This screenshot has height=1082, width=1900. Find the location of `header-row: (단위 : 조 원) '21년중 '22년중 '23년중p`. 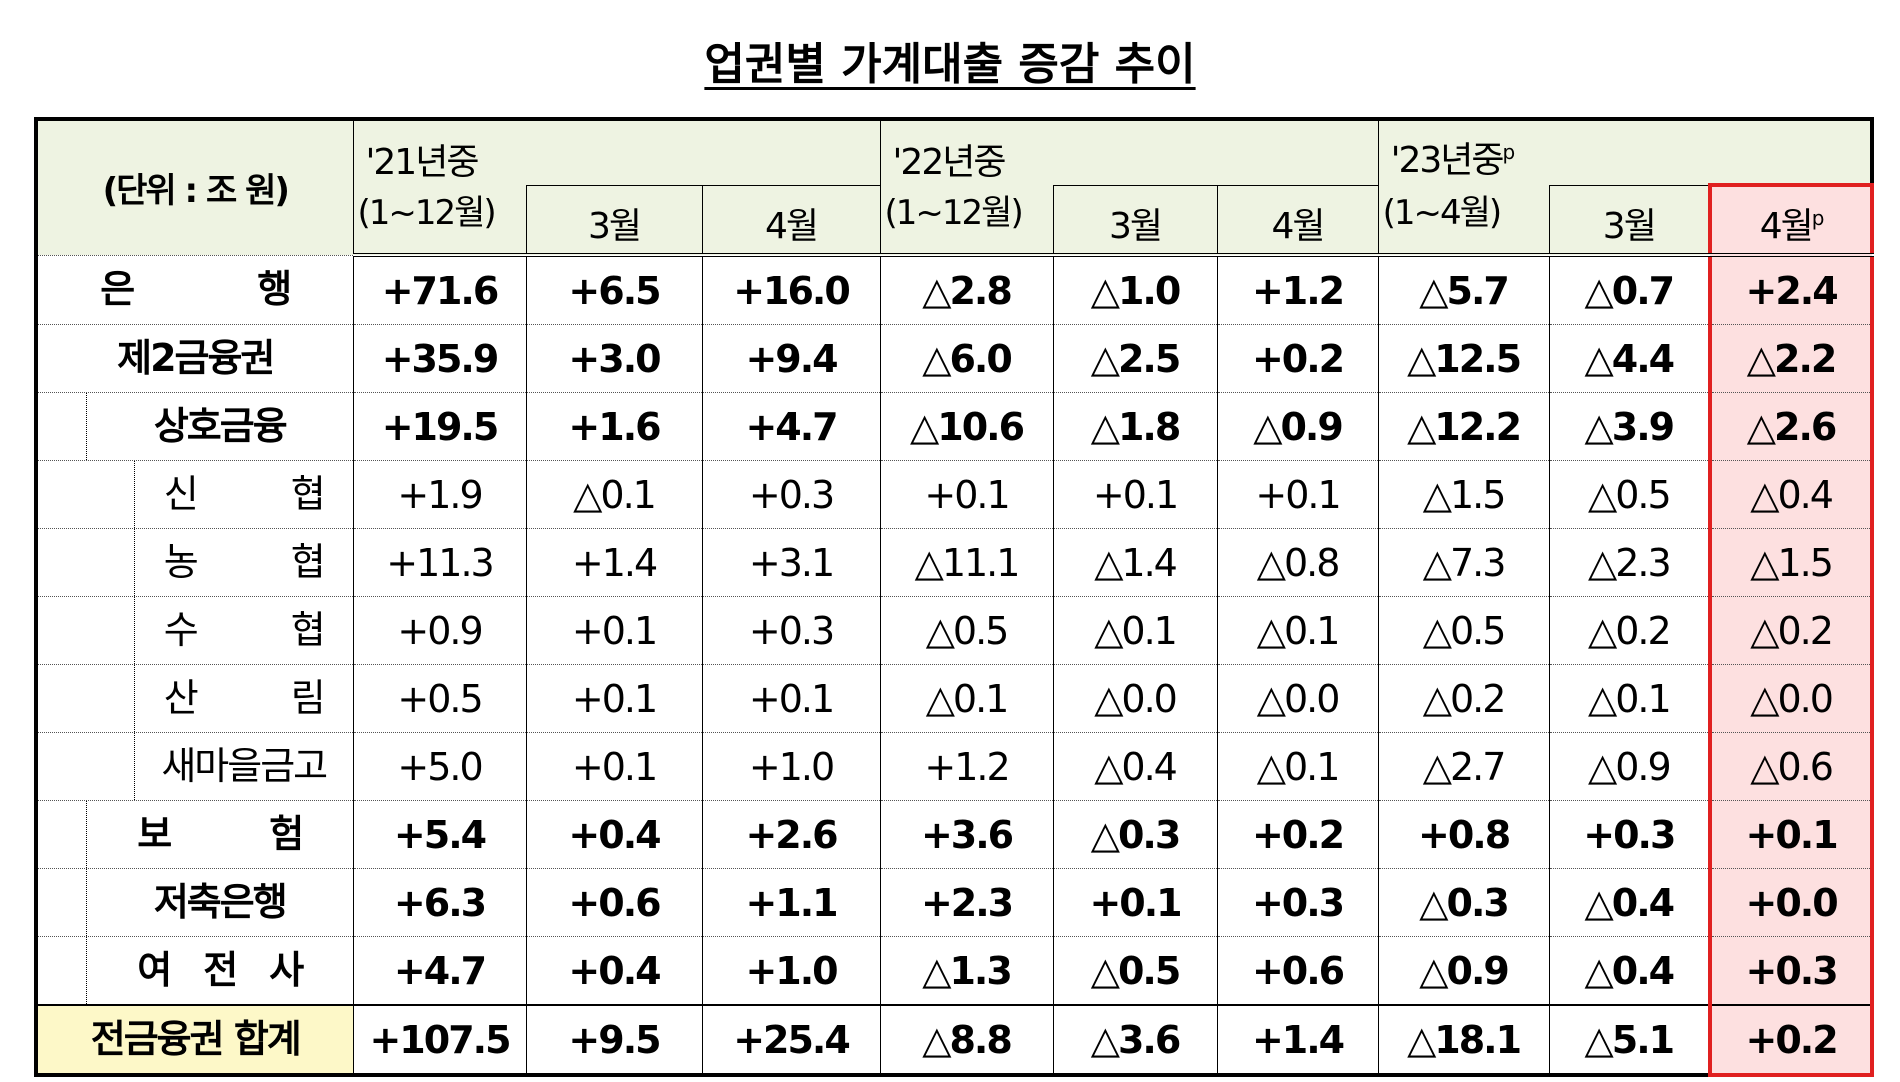

header-row: (단위 : 조 원) '21년중 '22년중 '23년중p is located at coordinates (954, 187).